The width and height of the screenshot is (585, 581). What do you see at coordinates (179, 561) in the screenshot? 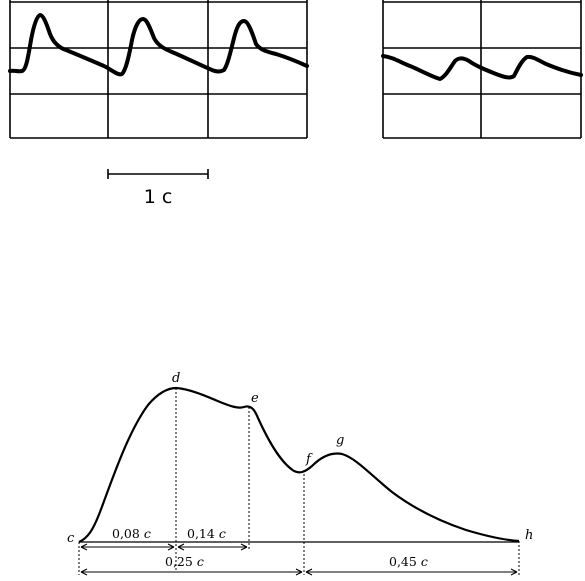
I see `interval-cf-value: 0,25` at bounding box center [179, 561].